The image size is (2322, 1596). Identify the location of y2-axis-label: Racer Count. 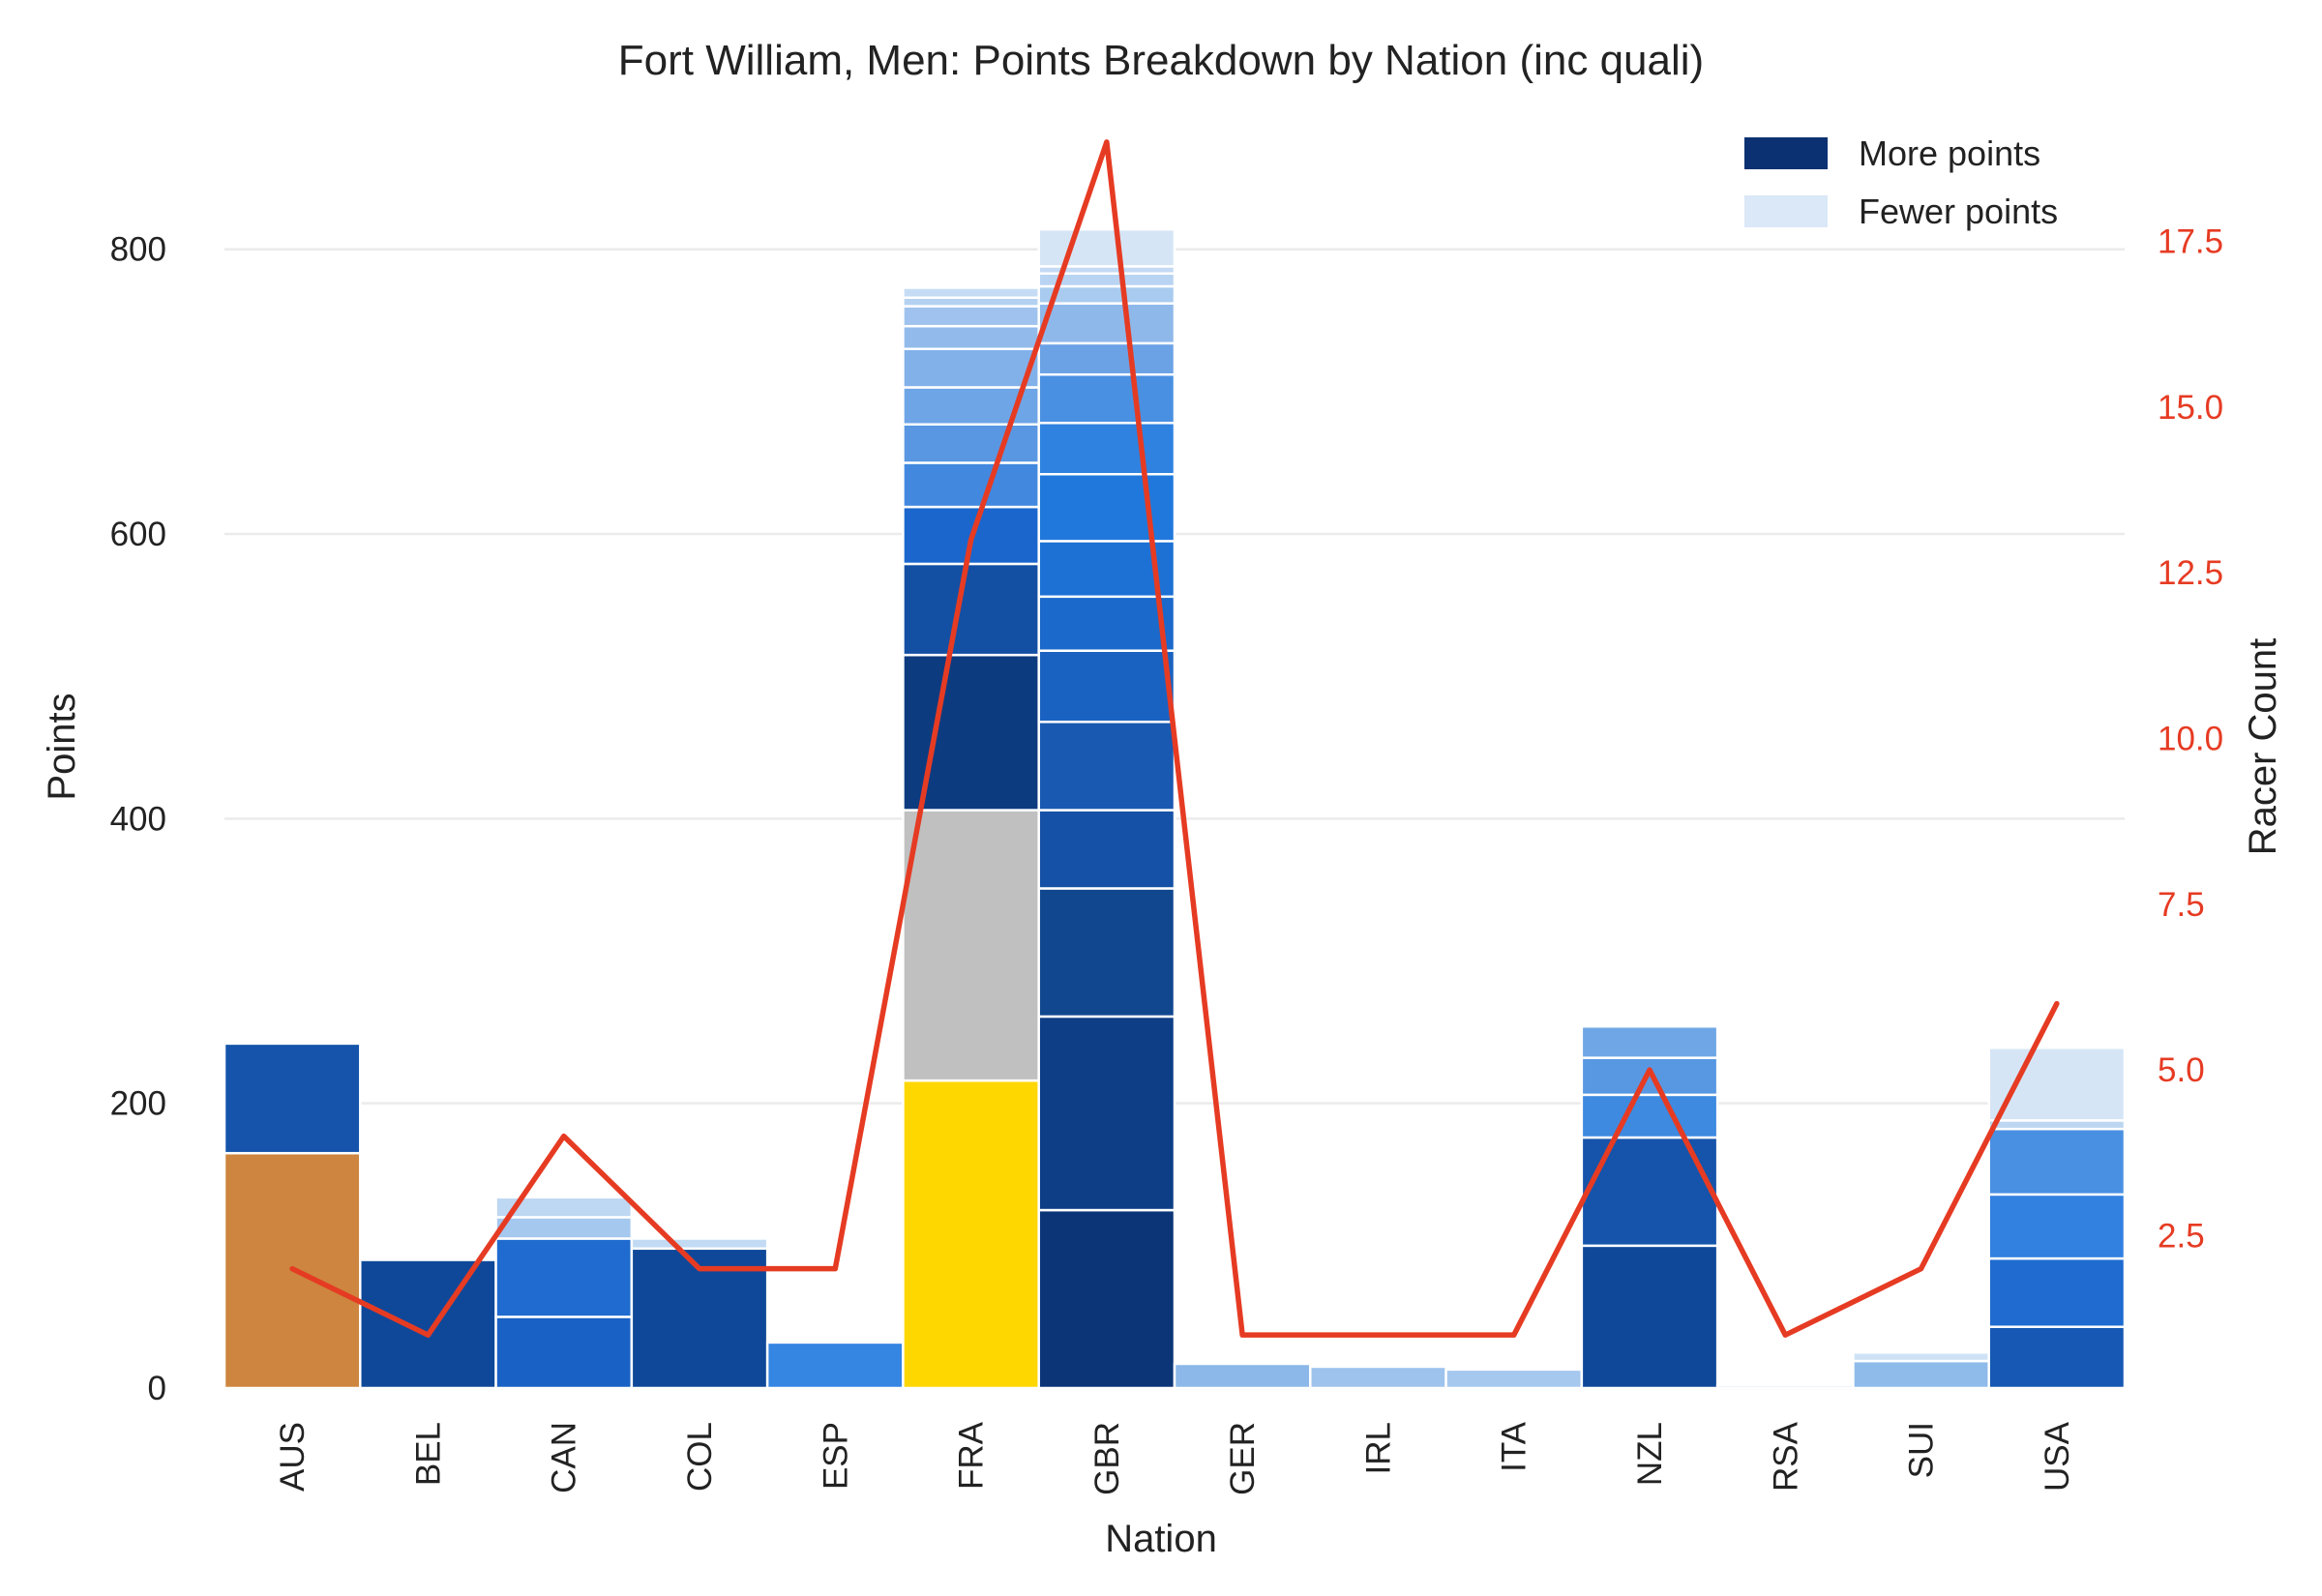
(2263, 747).